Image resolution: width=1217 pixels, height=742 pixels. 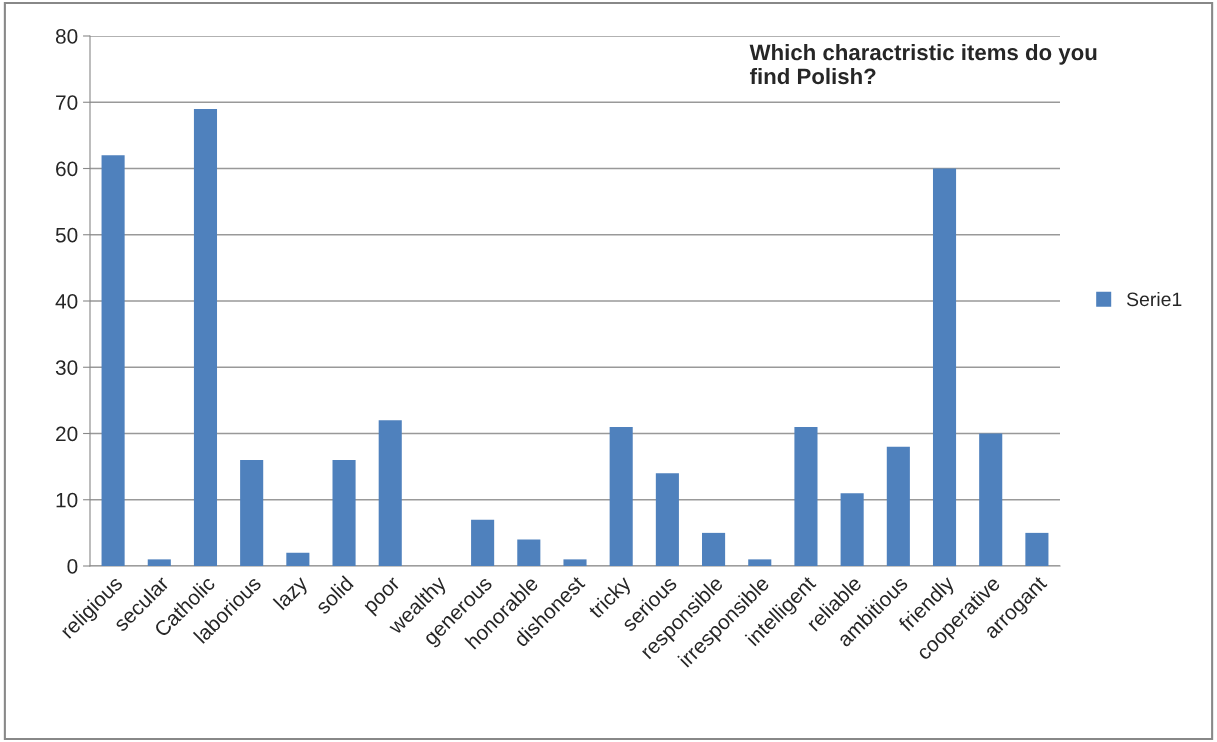 I want to click on x-tick-label: lazy, so click(x=292, y=594).